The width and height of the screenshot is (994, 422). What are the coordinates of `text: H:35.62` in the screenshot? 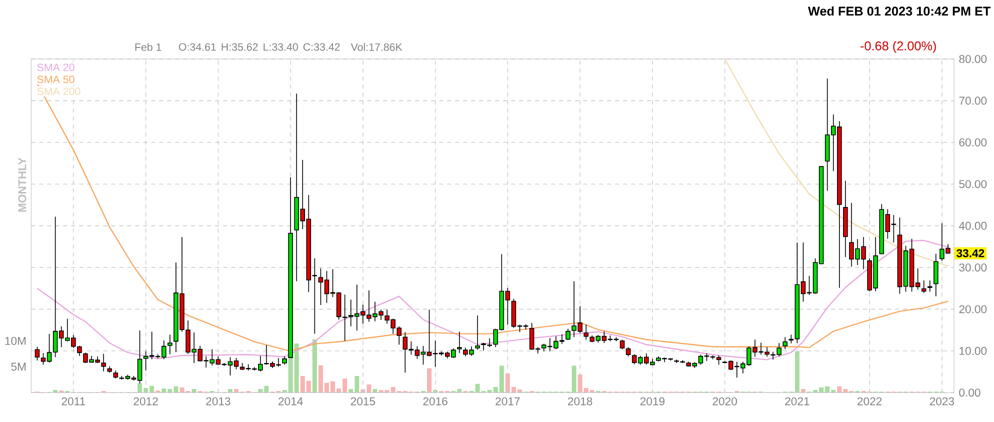 It's located at (240, 47).